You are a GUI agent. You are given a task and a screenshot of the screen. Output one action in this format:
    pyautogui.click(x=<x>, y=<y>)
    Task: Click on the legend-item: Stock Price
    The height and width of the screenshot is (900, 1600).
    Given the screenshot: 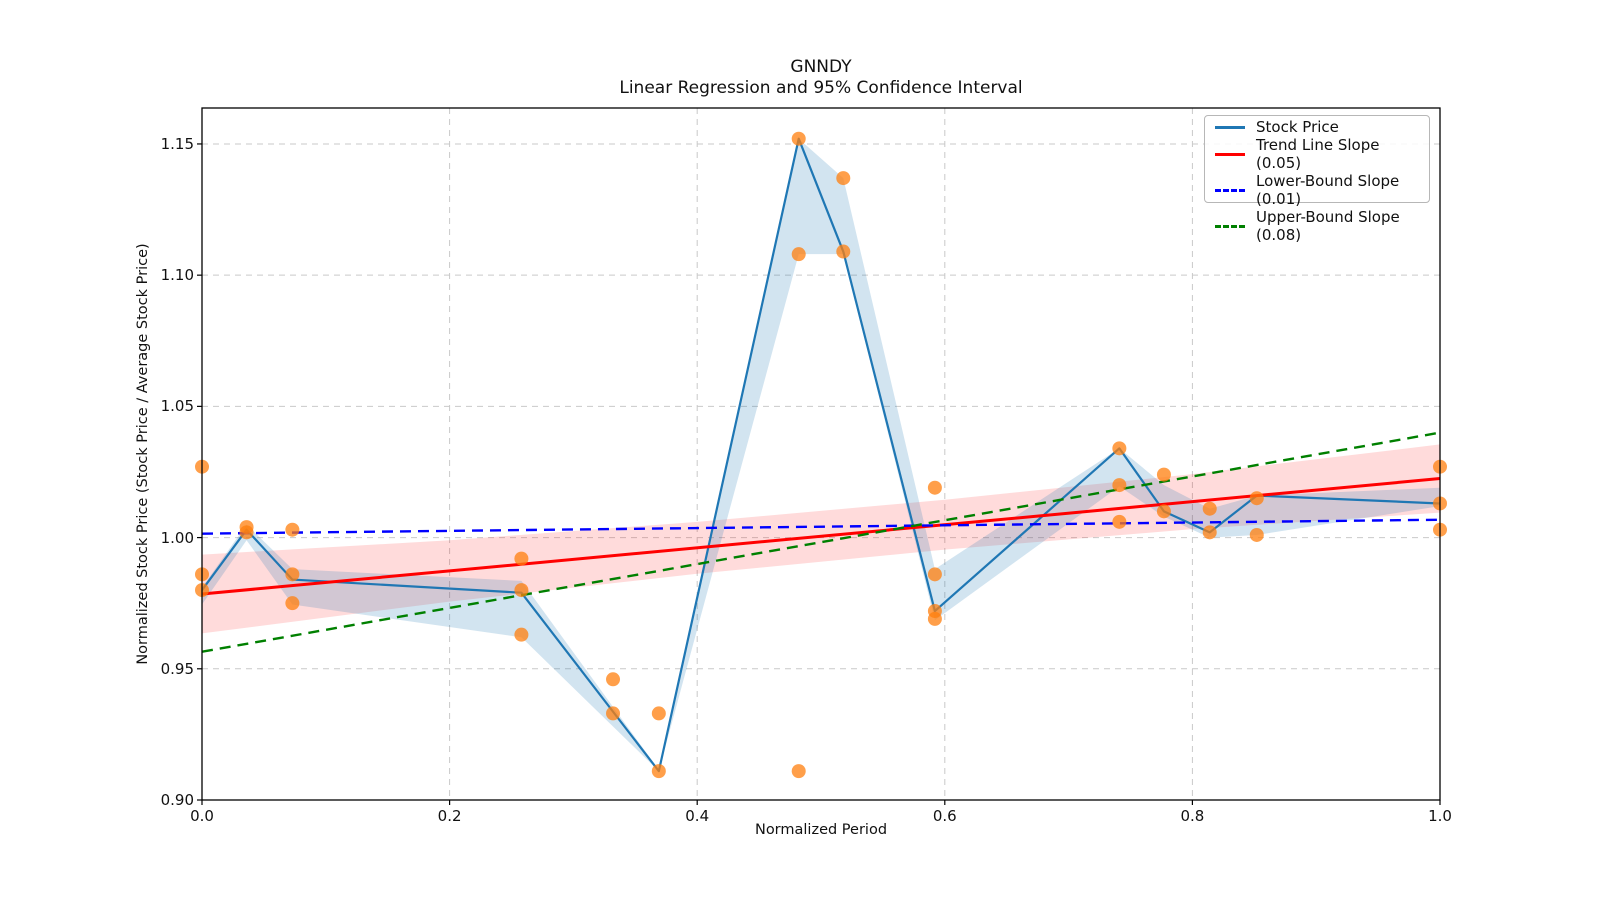 What is the action you would take?
    pyautogui.click(x=1317, y=127)
    